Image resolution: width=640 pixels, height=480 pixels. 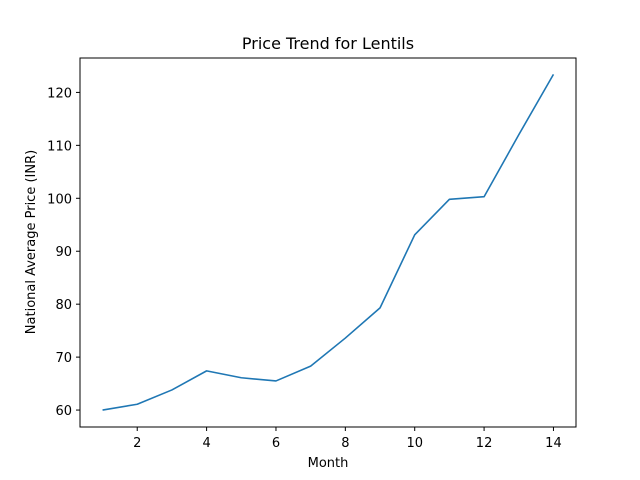 What do you see at coordinates (276, 443) in the screenshot?
I see `x-tick-label: 6` at bounding box center [276, 443].